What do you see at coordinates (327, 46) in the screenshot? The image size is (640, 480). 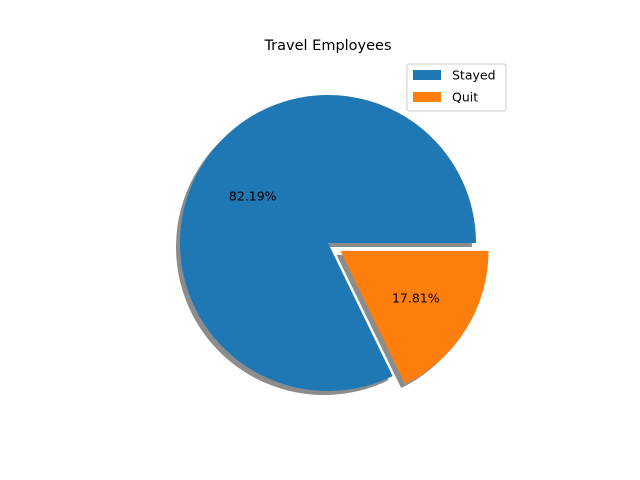 I see `chart-title: Travel Employees` at bounding box center [327, 46].